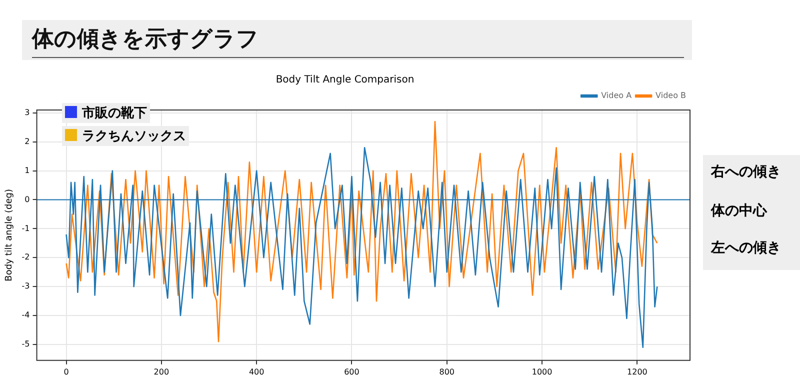 This screenshot has width=800, height=380. What do you see at coordinates (27, 112) in the screenshot?
I see `y-tick-label: 3` at bounding box center [27, 112].